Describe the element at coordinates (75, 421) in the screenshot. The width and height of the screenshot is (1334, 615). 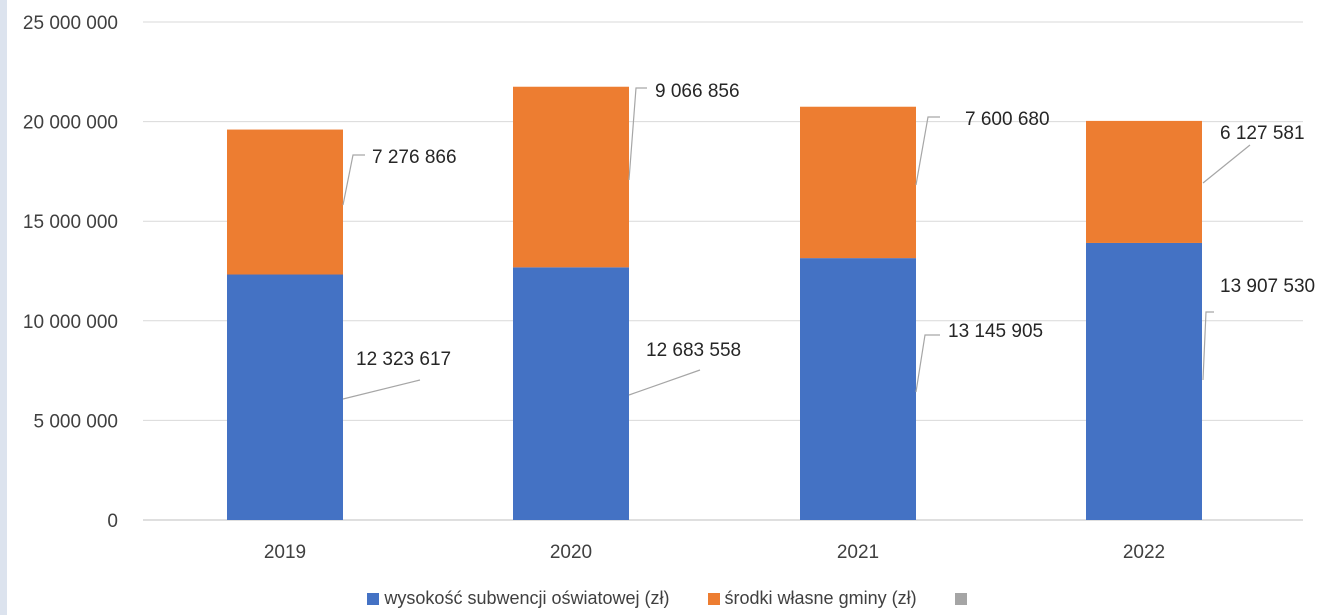
I see `y-tick-label: 5 000 000` at that location.